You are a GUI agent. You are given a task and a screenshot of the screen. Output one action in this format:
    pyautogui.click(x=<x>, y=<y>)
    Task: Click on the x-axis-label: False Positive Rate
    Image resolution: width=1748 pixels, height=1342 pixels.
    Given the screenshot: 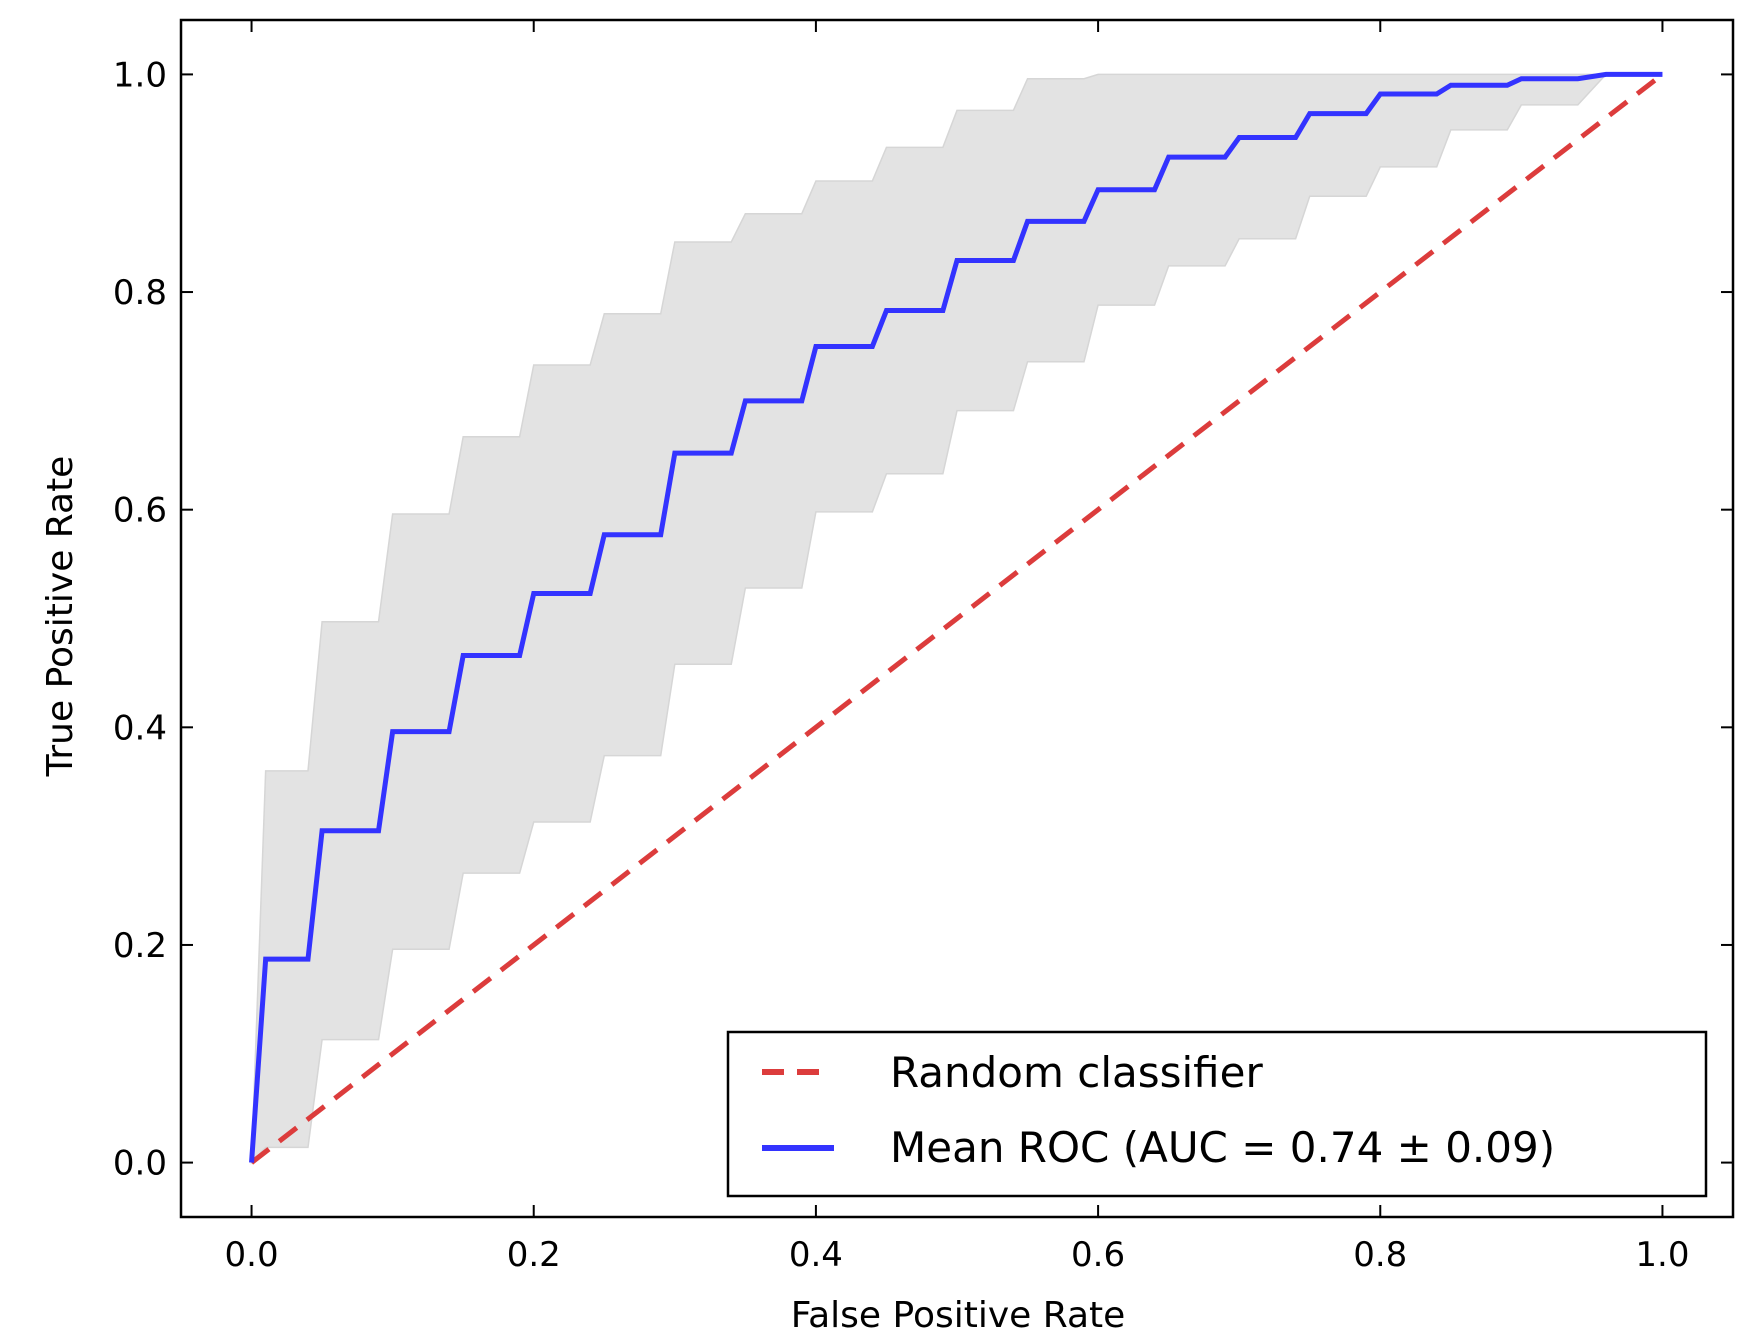 What is the action you would take?
    pyautogui.click(x=958, y=1315)
    